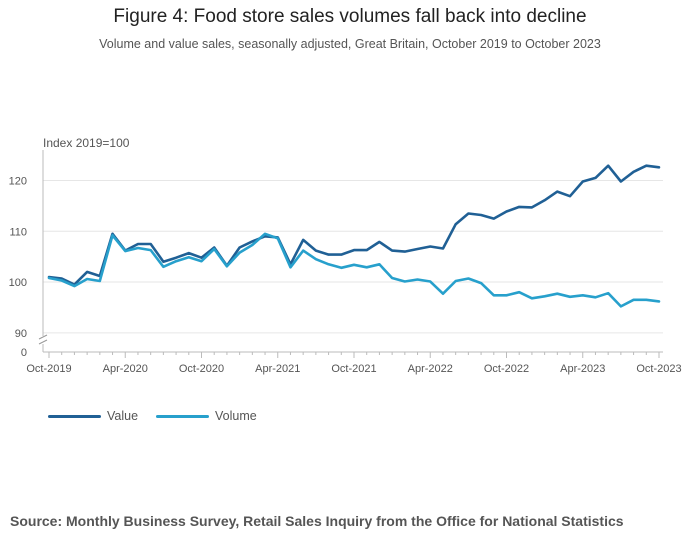 Image resolution: width=700 pixels, height=549 pixels. Describe the element at coordinates (24, 353) in the screenshot. I see `y-tick-label-0: 0` at that location.